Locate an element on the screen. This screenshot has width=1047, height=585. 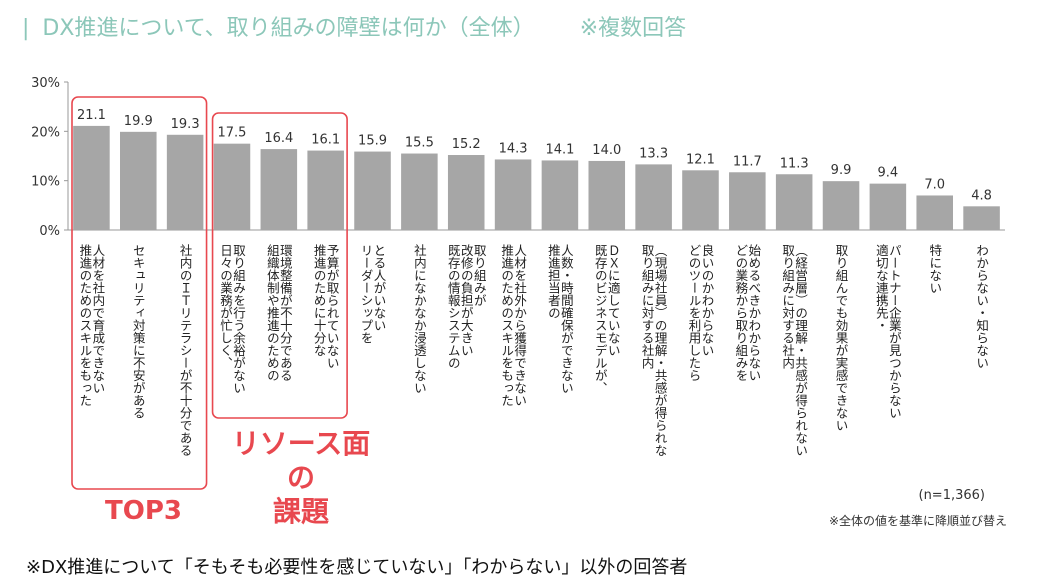
category-label: ＤＸに適していない is located at coordinates (613, 300).